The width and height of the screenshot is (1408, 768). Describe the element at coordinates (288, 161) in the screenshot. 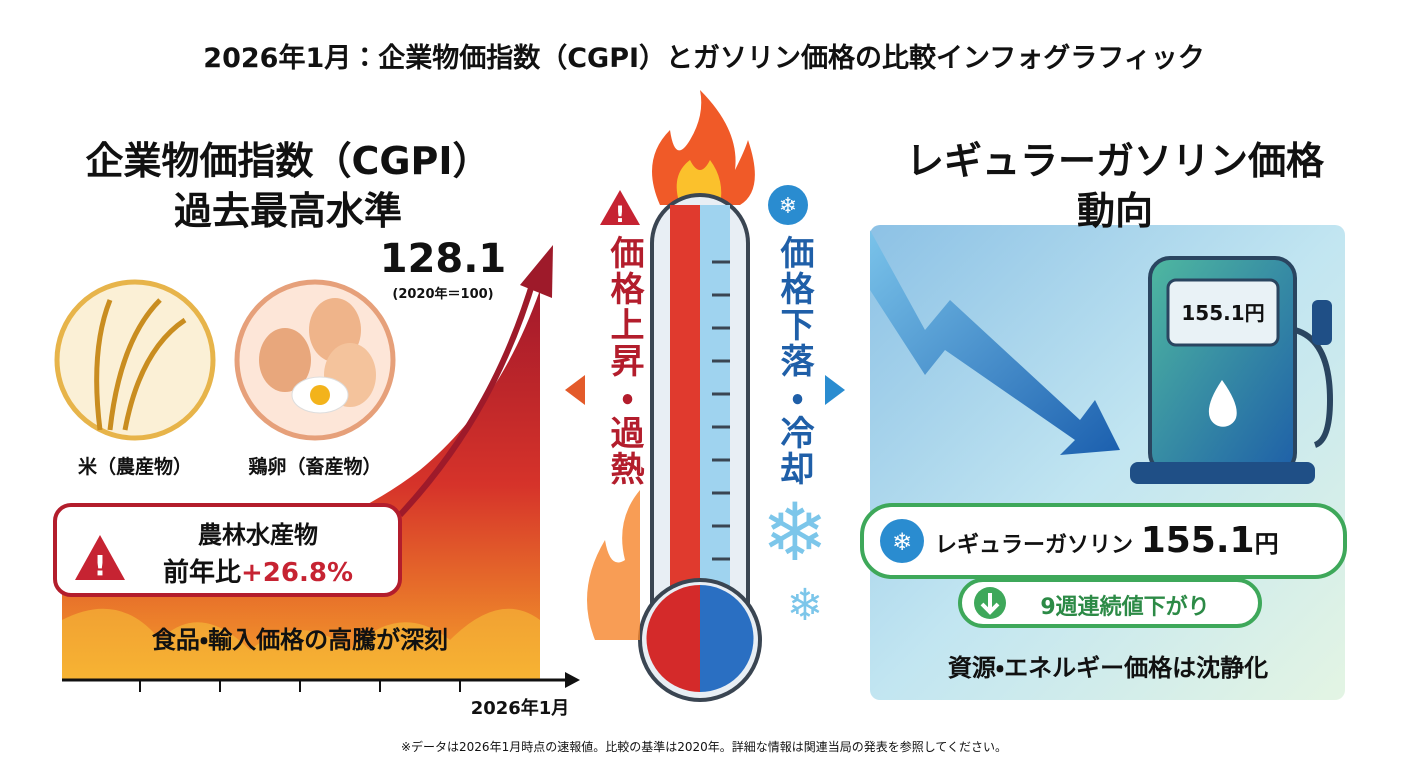

I see `heading: 企業物価指数（CGPI）` at that location.